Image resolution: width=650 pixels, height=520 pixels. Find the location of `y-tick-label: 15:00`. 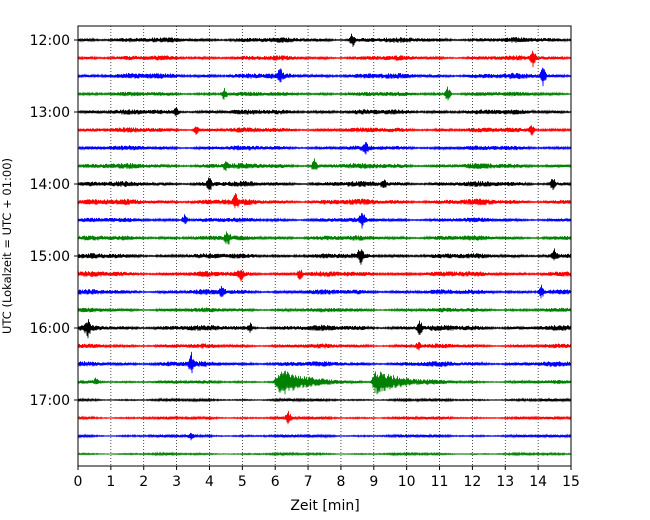

y-tick-label: 15:00 is located at coordinates (50, 257).